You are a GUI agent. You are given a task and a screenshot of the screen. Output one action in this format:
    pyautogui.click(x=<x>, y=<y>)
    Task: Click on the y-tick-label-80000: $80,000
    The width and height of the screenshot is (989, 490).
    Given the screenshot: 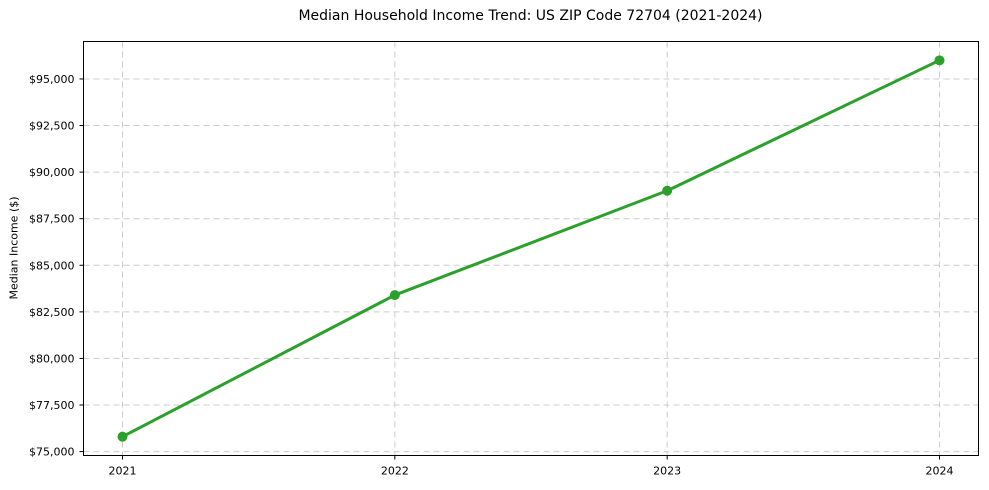 What is the action you would take?
    pyautogui.click(x=52, y=358)
    